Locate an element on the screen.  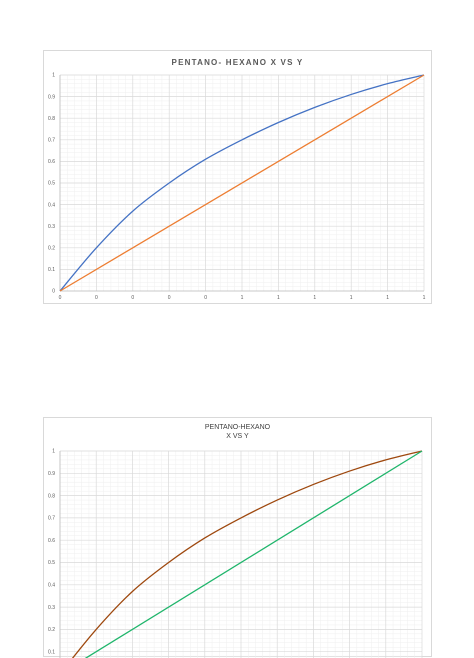
chart-1-y-tick-label: 0.2 is located at coordinates (51, 249).